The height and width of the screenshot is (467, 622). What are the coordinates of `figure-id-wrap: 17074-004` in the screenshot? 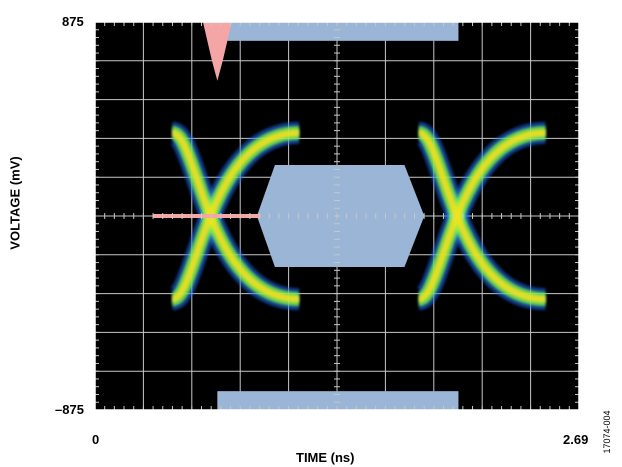 It's located at (607, 432).